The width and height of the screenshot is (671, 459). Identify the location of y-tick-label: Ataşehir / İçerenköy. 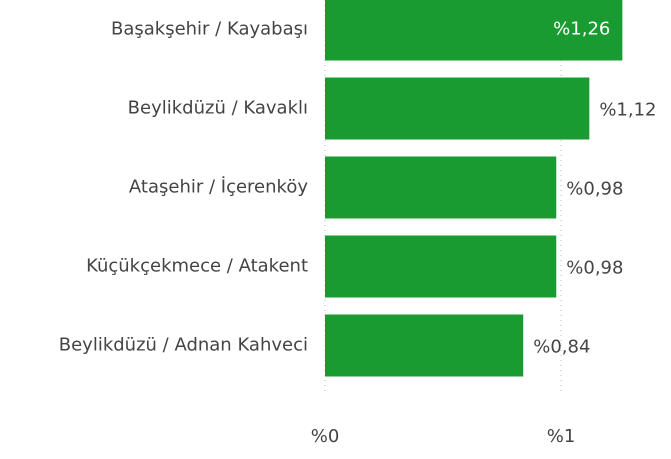
(218, 187).